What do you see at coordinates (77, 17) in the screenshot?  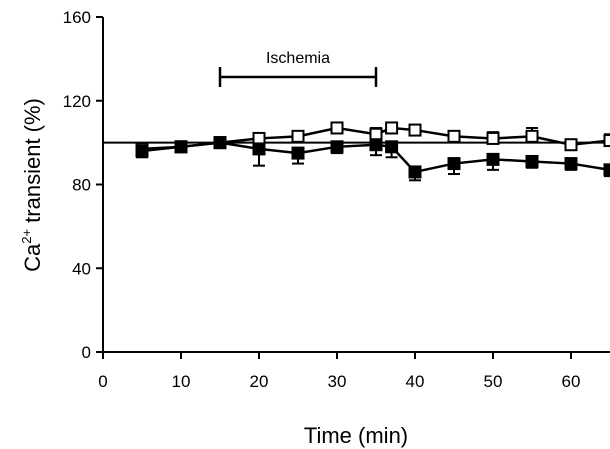 I see `y-tick-label: 160` at bounding box center [77, 17].